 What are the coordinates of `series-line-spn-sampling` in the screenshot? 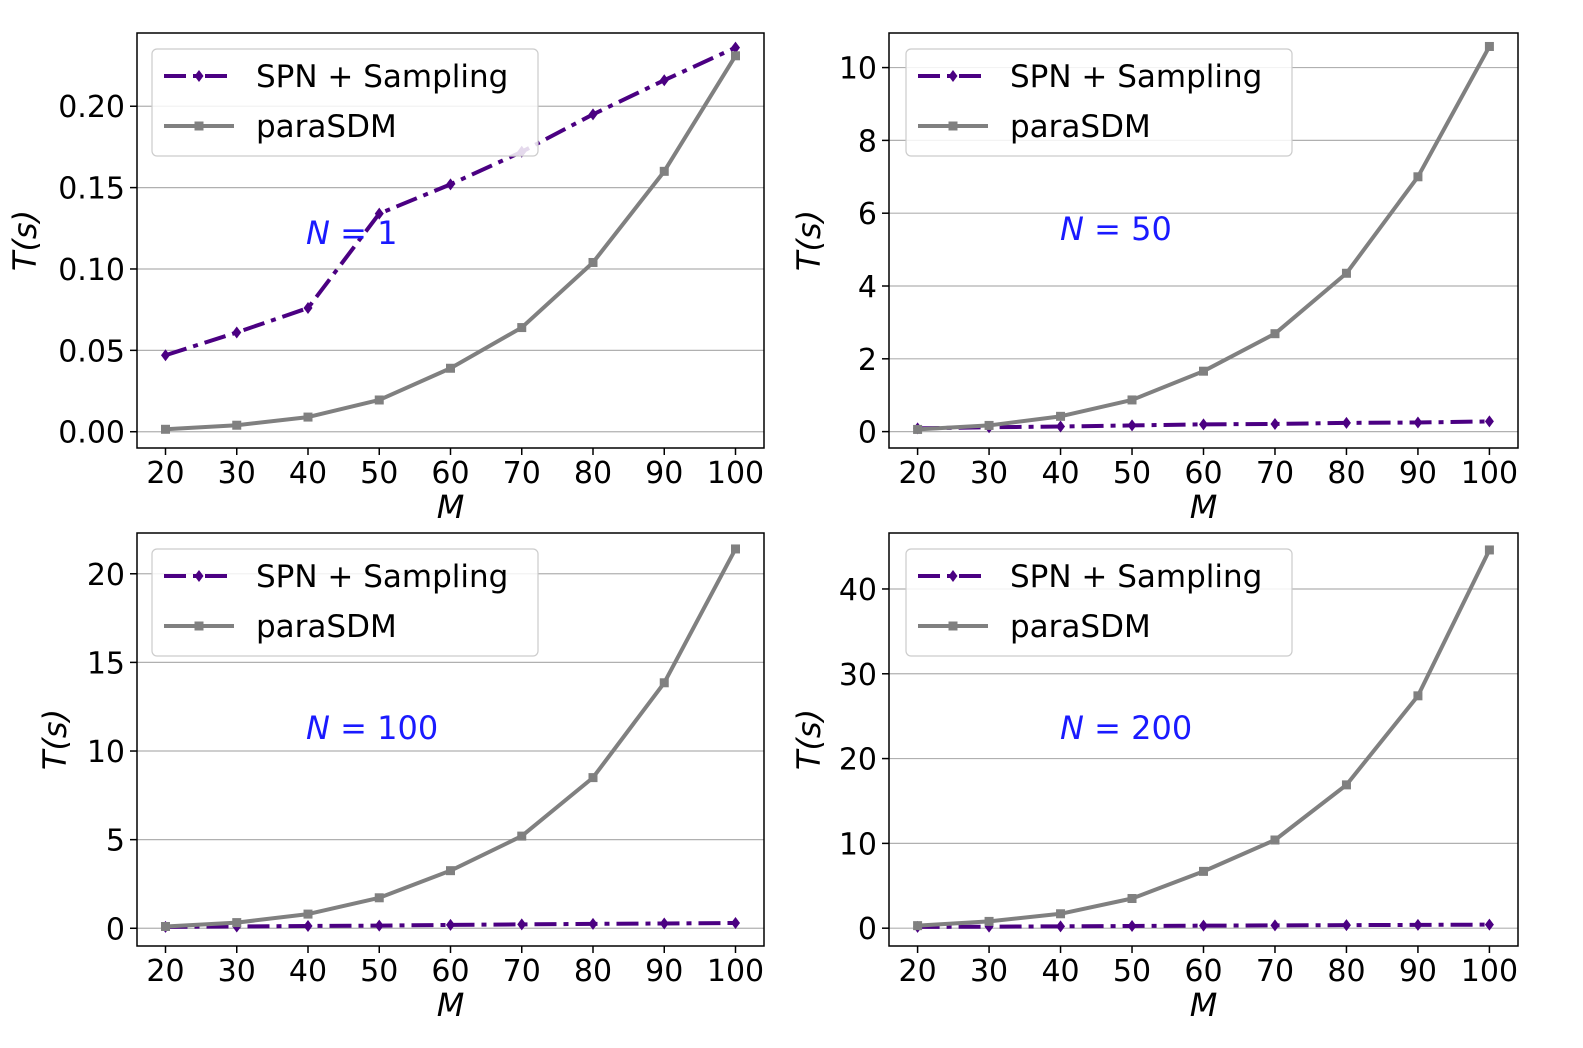 It's located at (450, 924).